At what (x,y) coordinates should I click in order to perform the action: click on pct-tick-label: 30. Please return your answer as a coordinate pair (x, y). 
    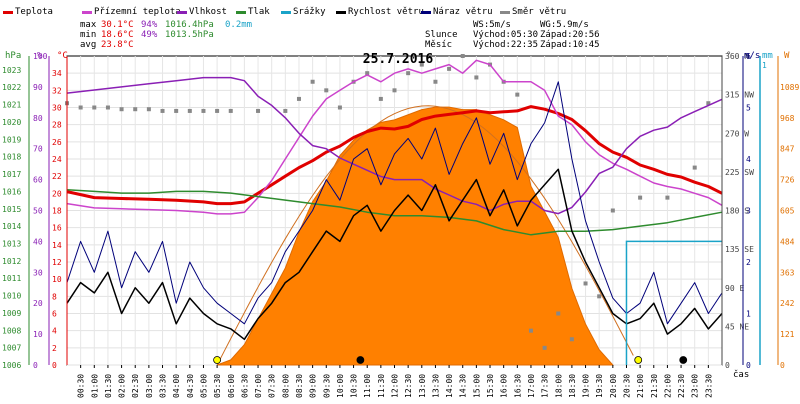
    Looking at the image, I should click on (38, 272).